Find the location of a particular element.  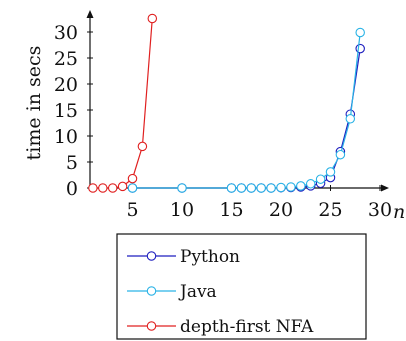

y-tick-label: 20 is located at coordinates (66, 85).